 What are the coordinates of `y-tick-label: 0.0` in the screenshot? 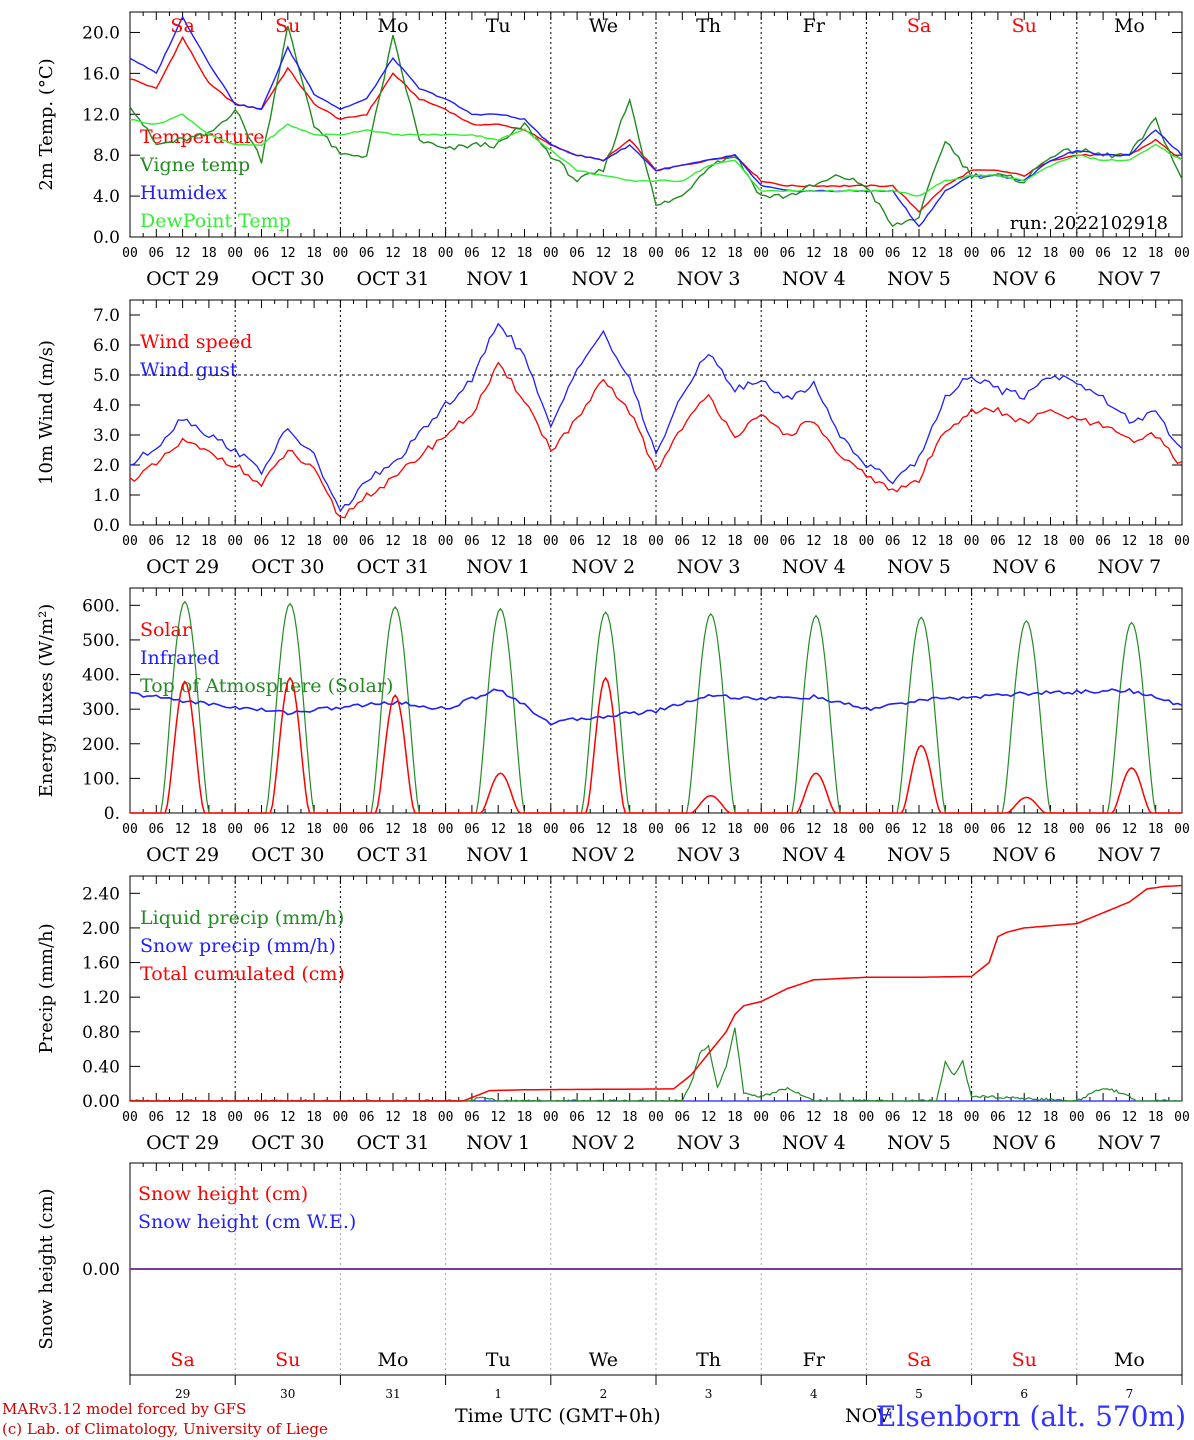 It's located at (106, 526).